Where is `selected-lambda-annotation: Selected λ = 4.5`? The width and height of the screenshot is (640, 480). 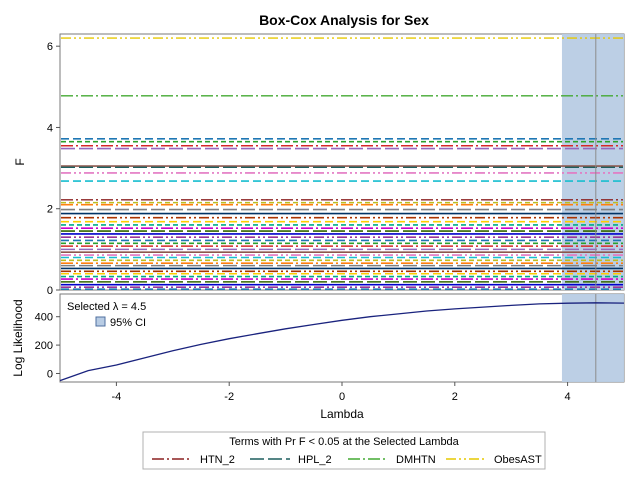 selected-lambda-annotation: Selected λ = 4.5 is located at coordinates (106, 307).